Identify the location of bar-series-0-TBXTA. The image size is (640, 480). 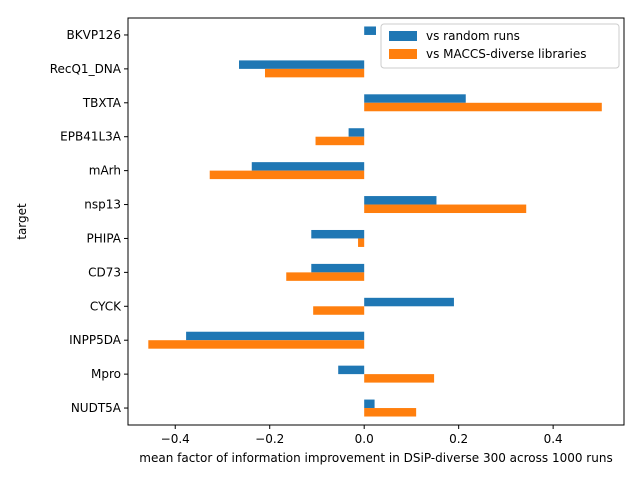
(415, 98).